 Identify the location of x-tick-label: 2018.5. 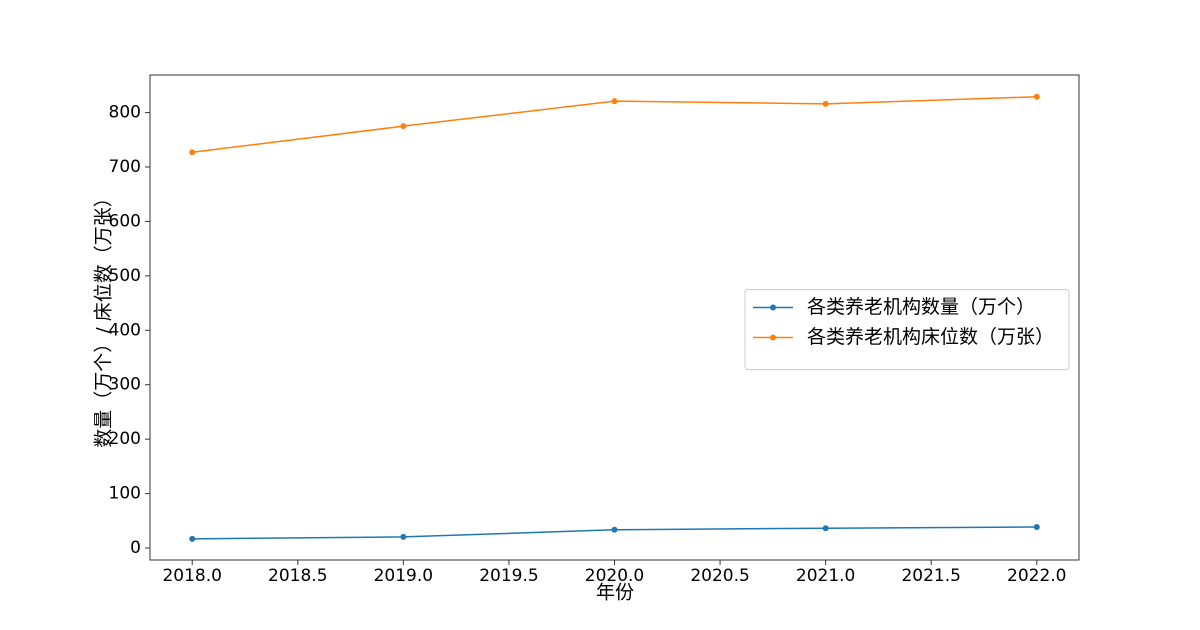
(297, 576).